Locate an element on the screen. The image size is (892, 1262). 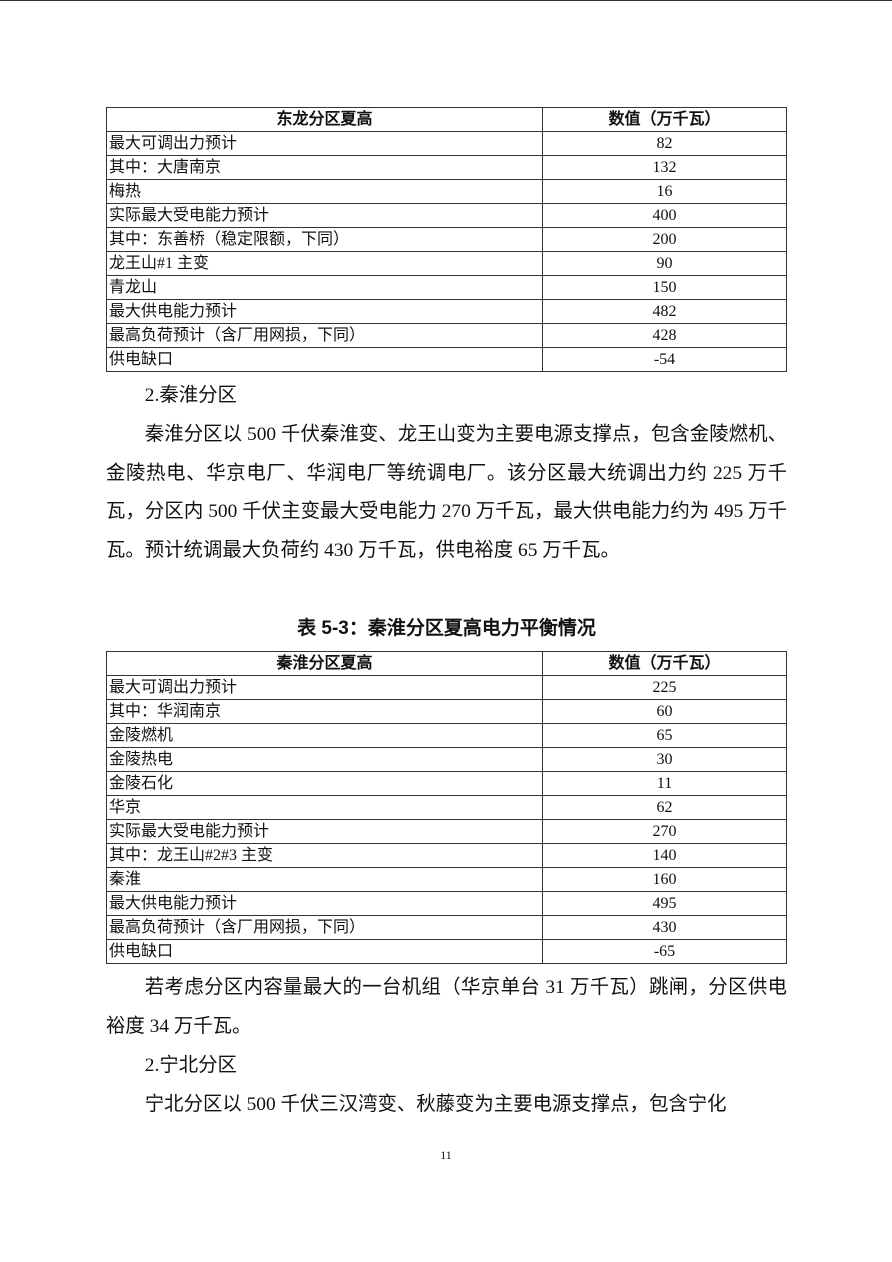
table-row: 龙王山#1 主变 90 is located at coordinates (446, 263).